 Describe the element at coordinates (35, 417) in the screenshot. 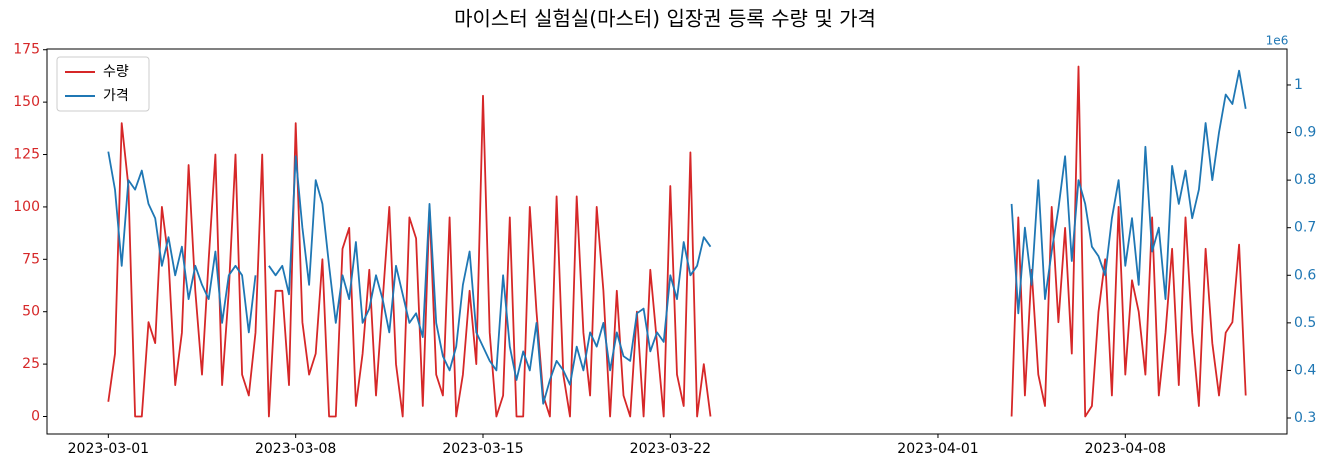

I see `y-tick-label: 0` at that location.